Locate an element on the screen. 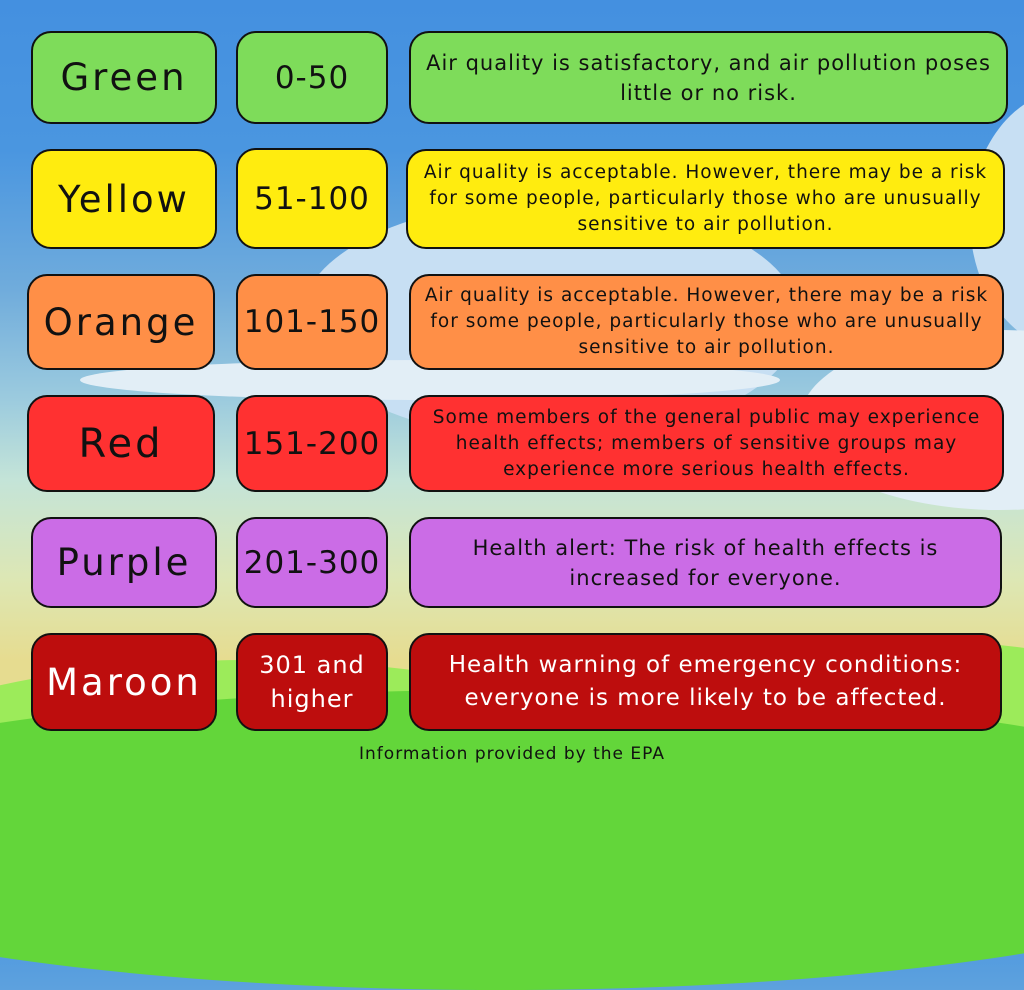 The image size is (1024, 990). level-name-purple: Purple is located at coordinates (124, 562).